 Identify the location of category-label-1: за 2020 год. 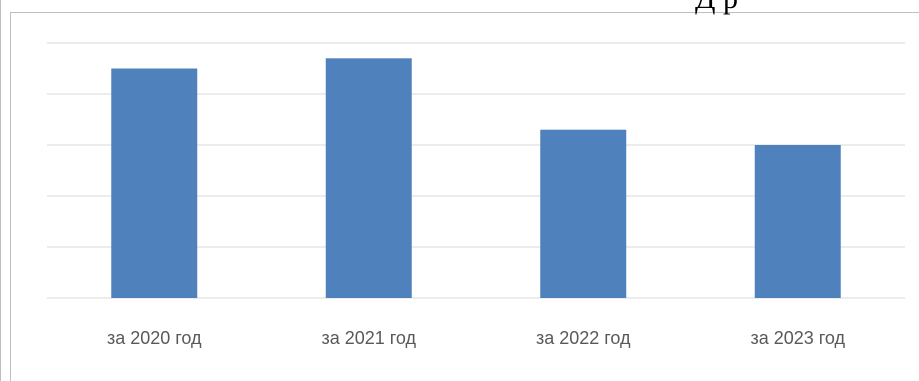
(154, 338).